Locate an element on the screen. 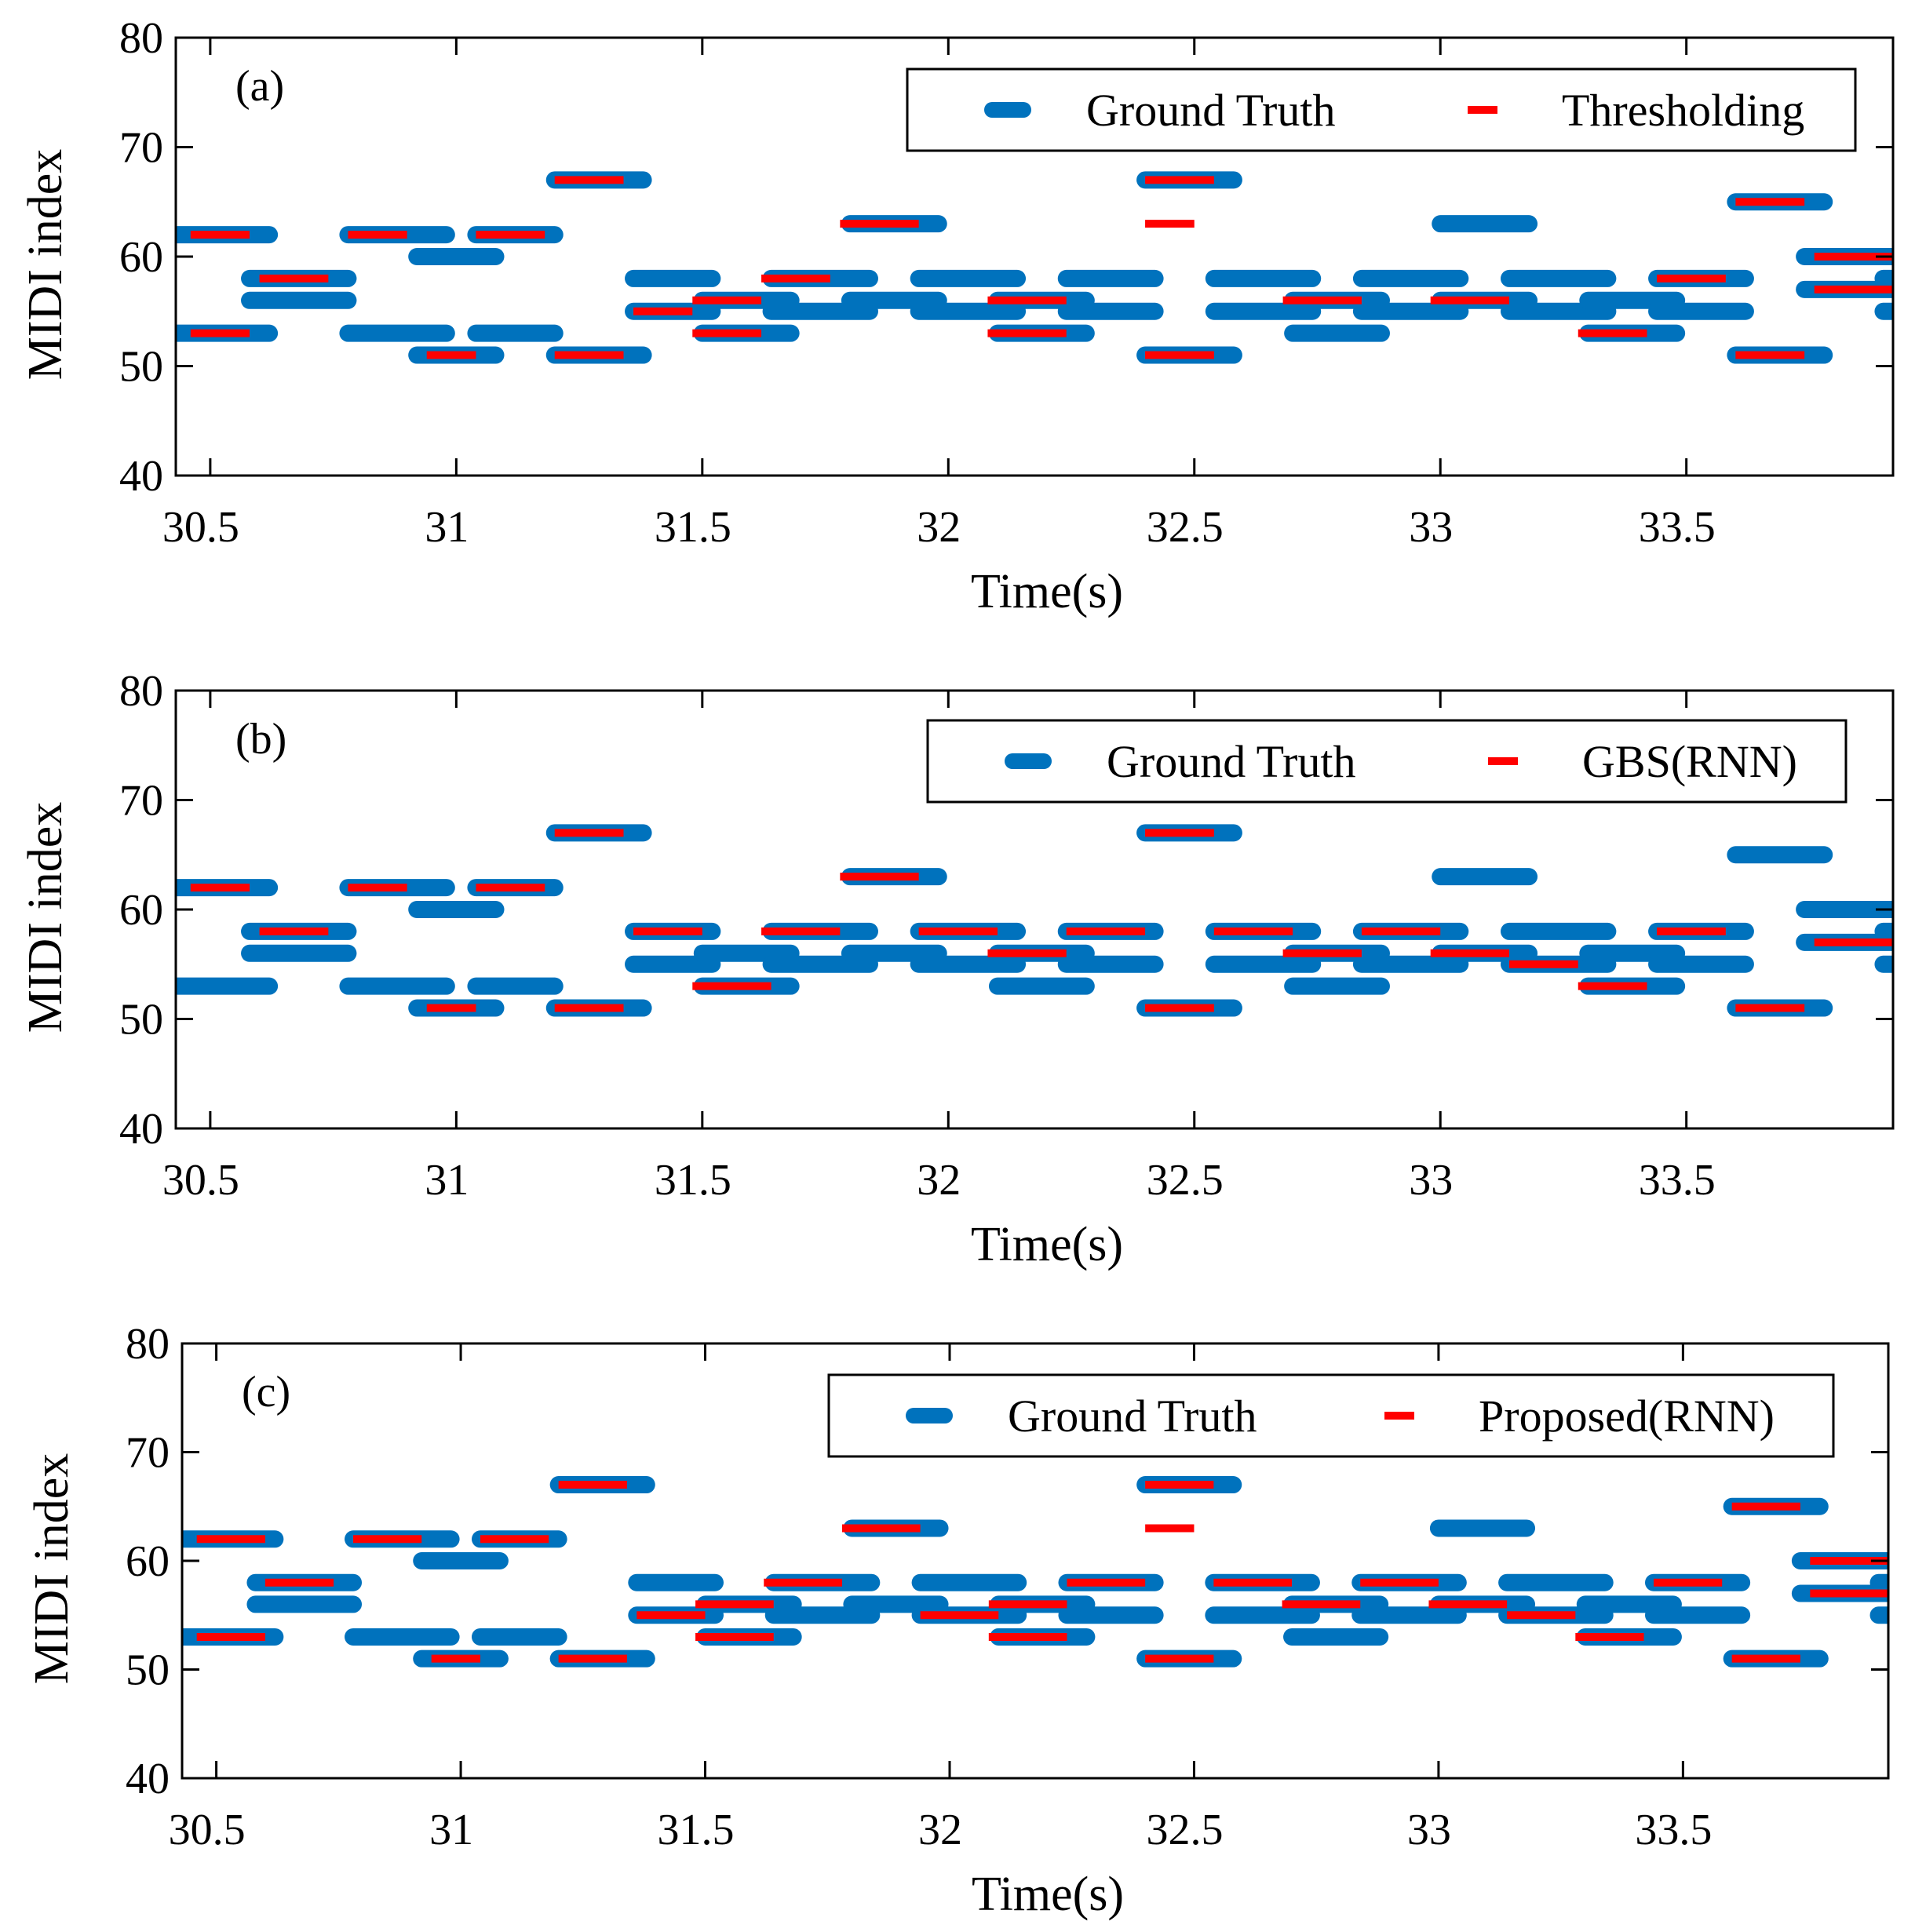 The image size is (1915, 1932). legend: Ground Truth Thresholding is located at coordinates (1381, 109).